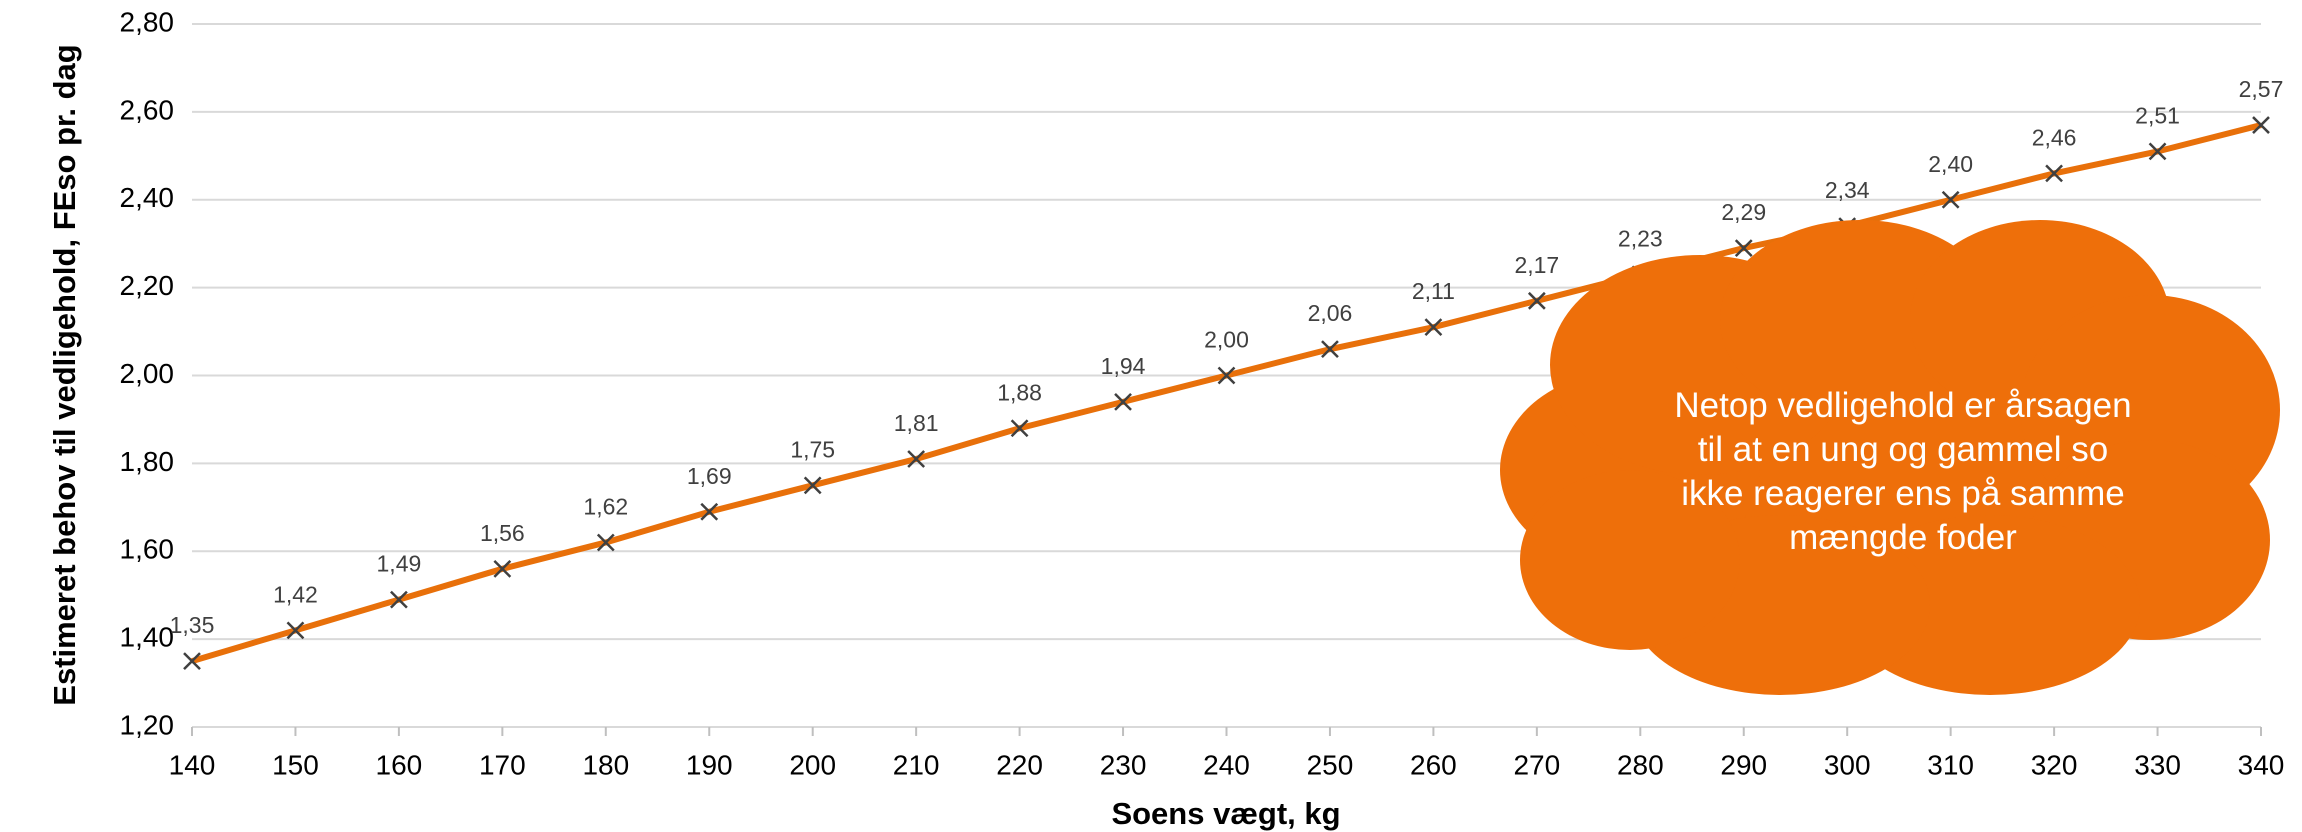  What do you see at coordinates (147, 373) in the screenshot?
I see `y-tick-label: 2,00` at bounding box center [147, 373].